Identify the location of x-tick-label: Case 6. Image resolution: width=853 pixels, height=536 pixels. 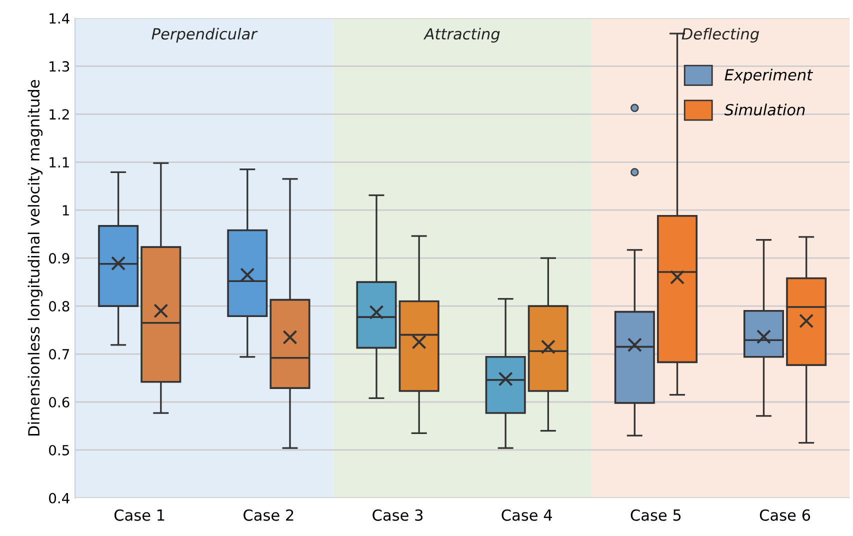
(785, 515).